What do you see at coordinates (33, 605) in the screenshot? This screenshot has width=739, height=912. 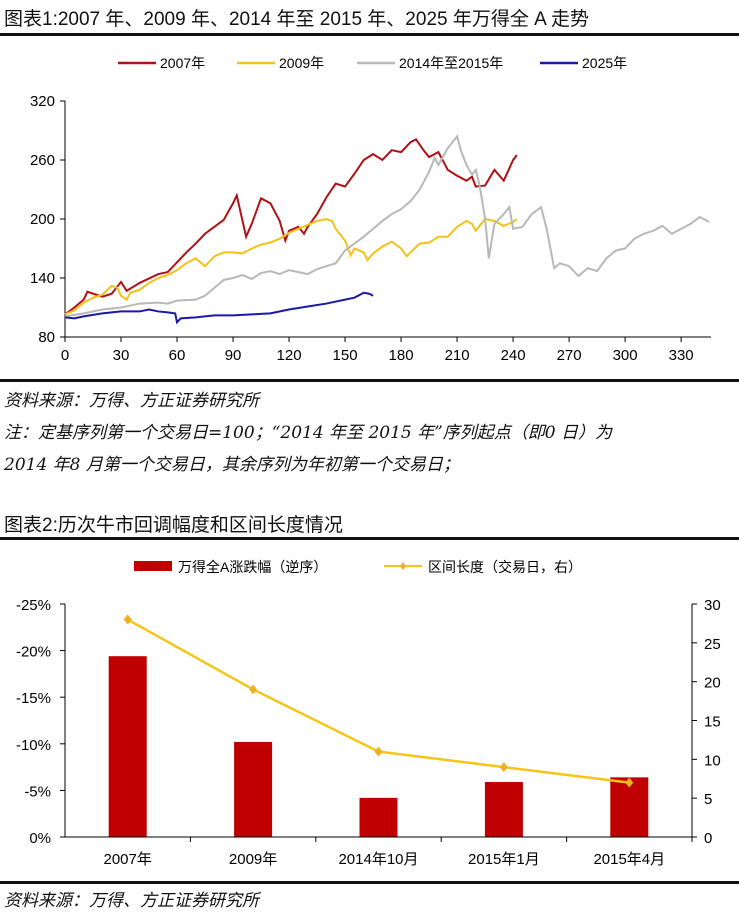 I see `left-tick-label: -25%` at bounding box center [33, 605].